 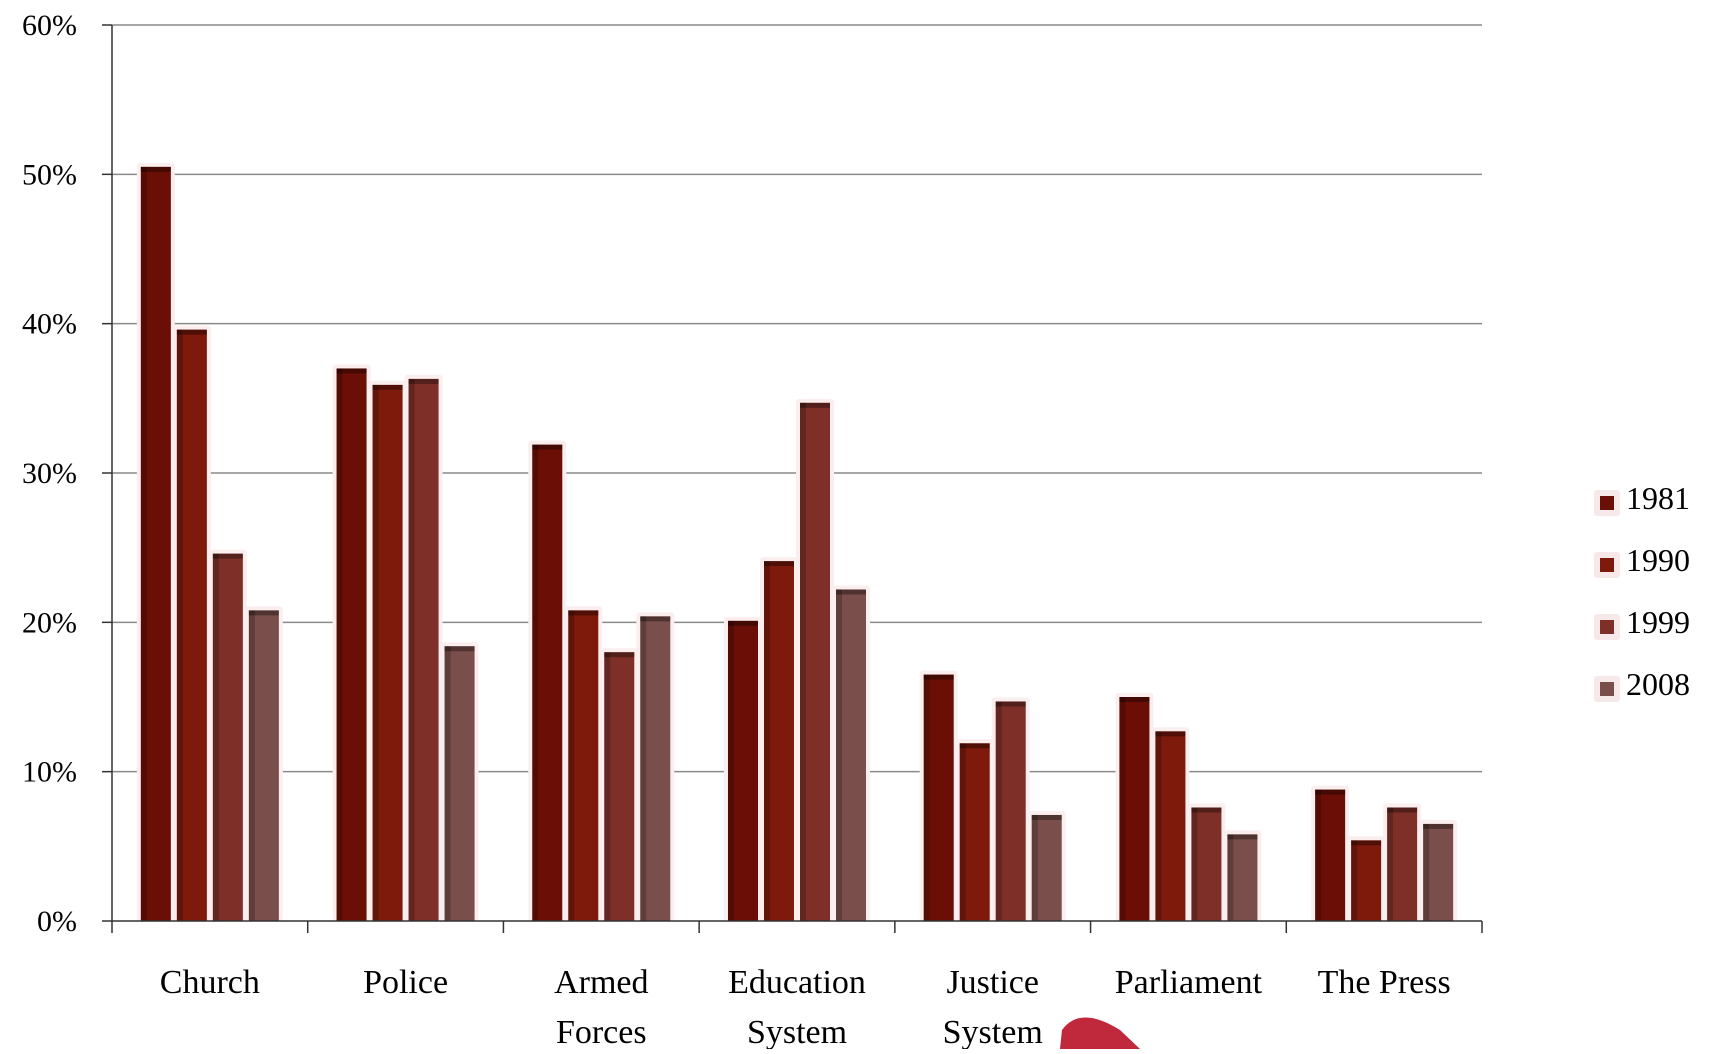 What do you see at coordinates (405, 982) in the screenshot?
I see `x-category-label: Police` at bounding box center [405, 982].